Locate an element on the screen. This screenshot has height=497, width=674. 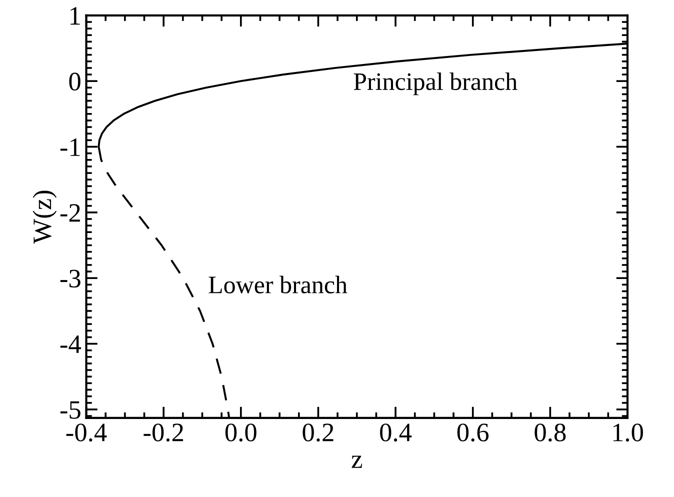
x-axis-title: z is located at coordinates (357, 462).